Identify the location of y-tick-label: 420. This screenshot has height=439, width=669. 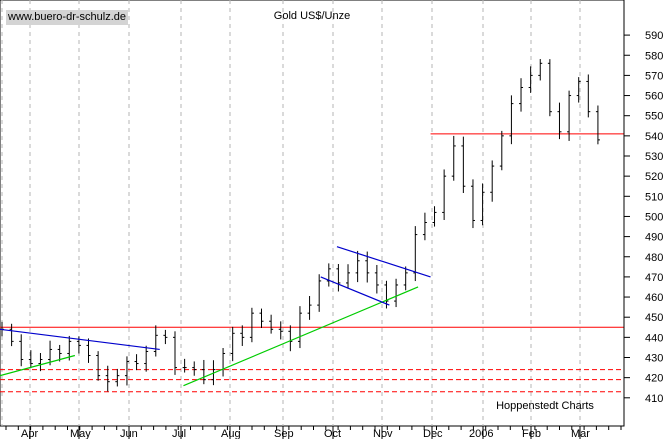
(654, 379).